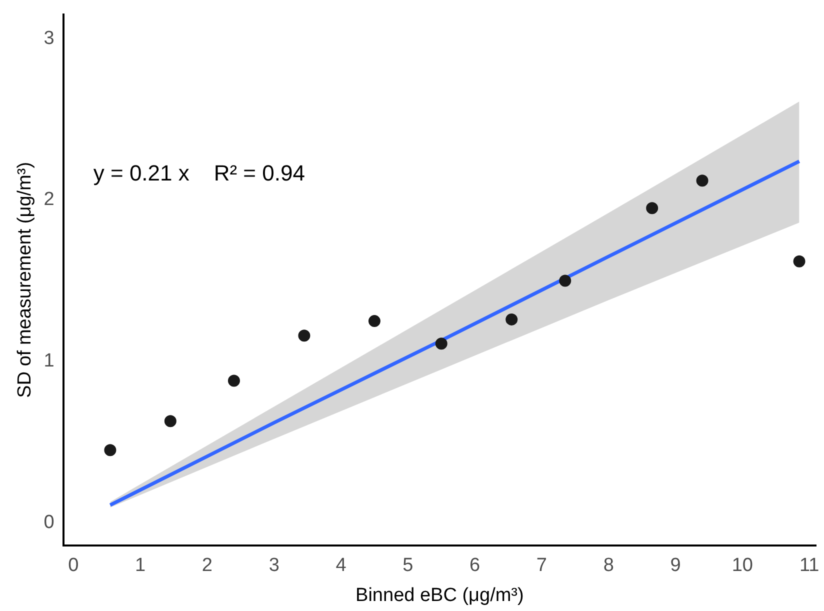 The height and width of the screenshot is (611, 824). What do you see at coordinates (140, 565) in the screenshot?
I see `x-tick-label: 1` at bounding box center [140, 565].